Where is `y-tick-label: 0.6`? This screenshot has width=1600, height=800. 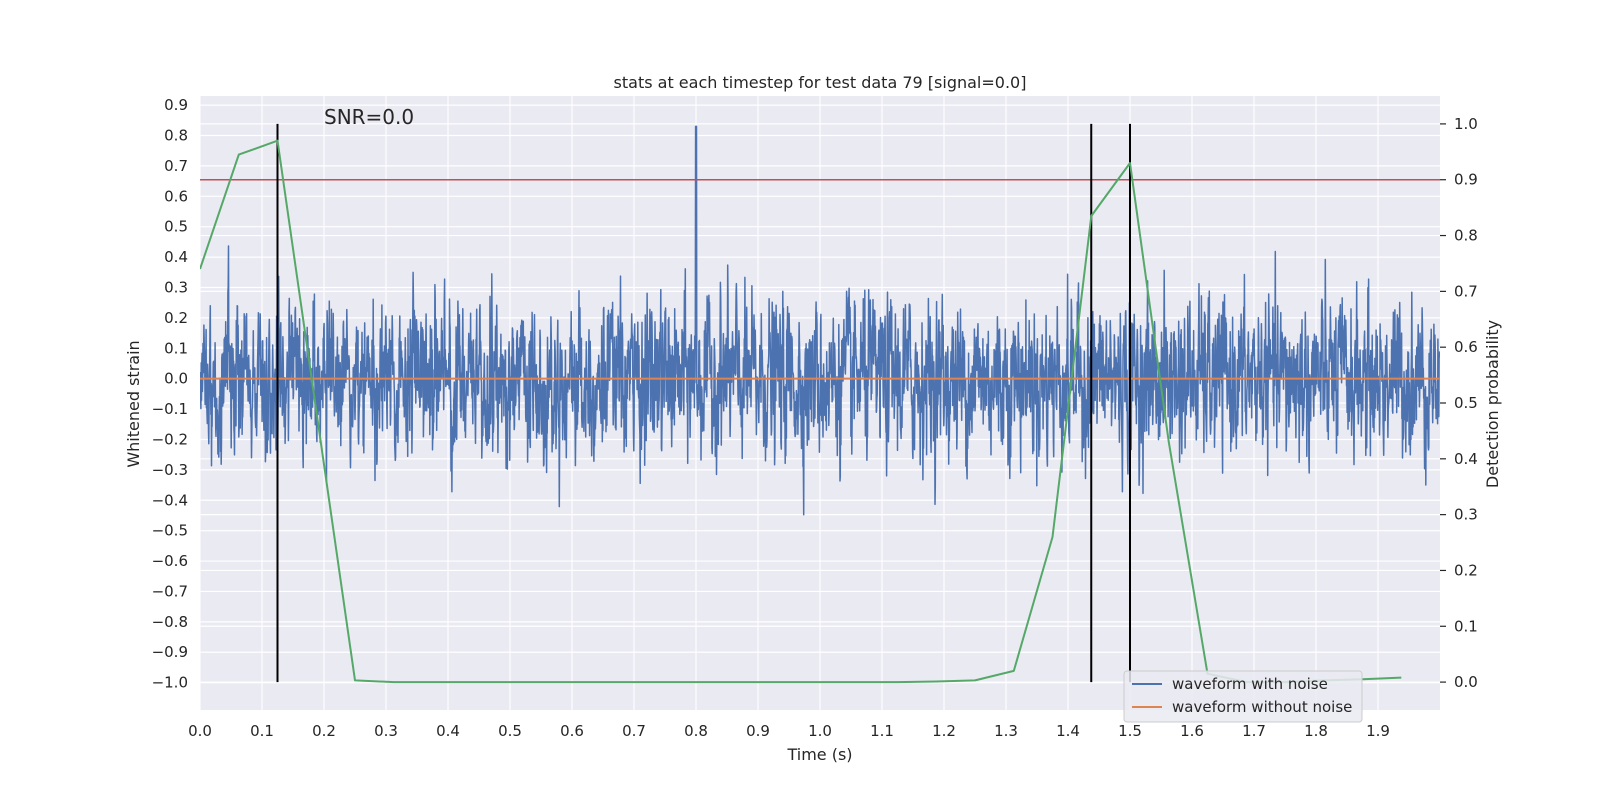
y-tick-label: 0.6 is located at coordinates (176, 196).